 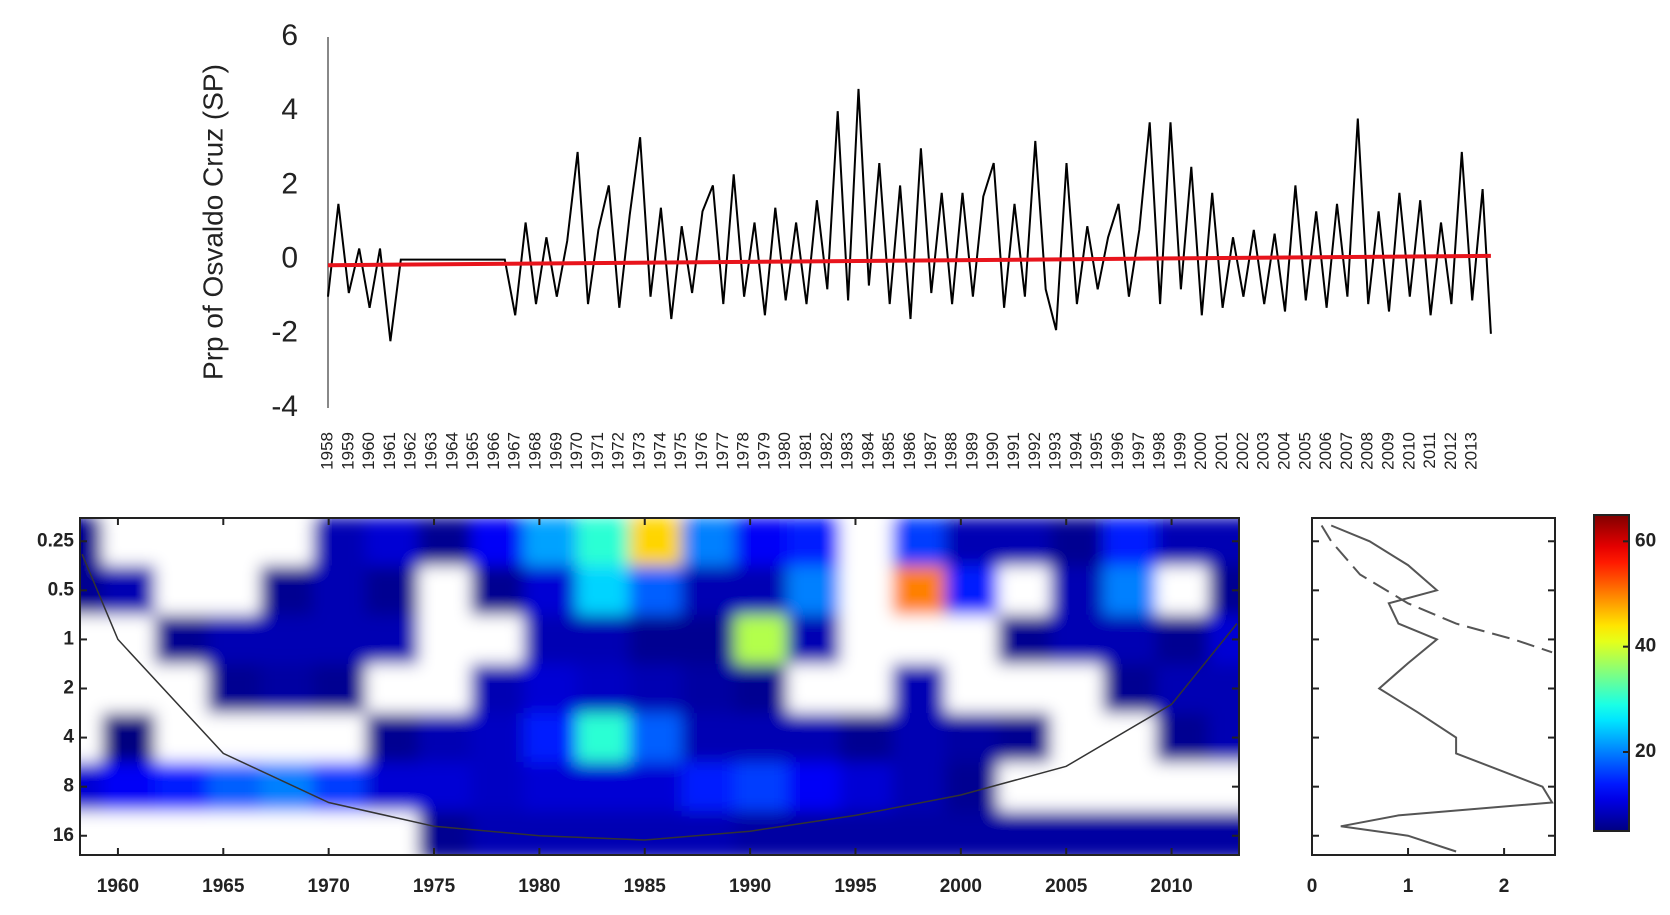 What do you see at coordinates (451, 451) in the screenshot?
I see `x-tick-label: 1964` at bounding box center [451, 451].